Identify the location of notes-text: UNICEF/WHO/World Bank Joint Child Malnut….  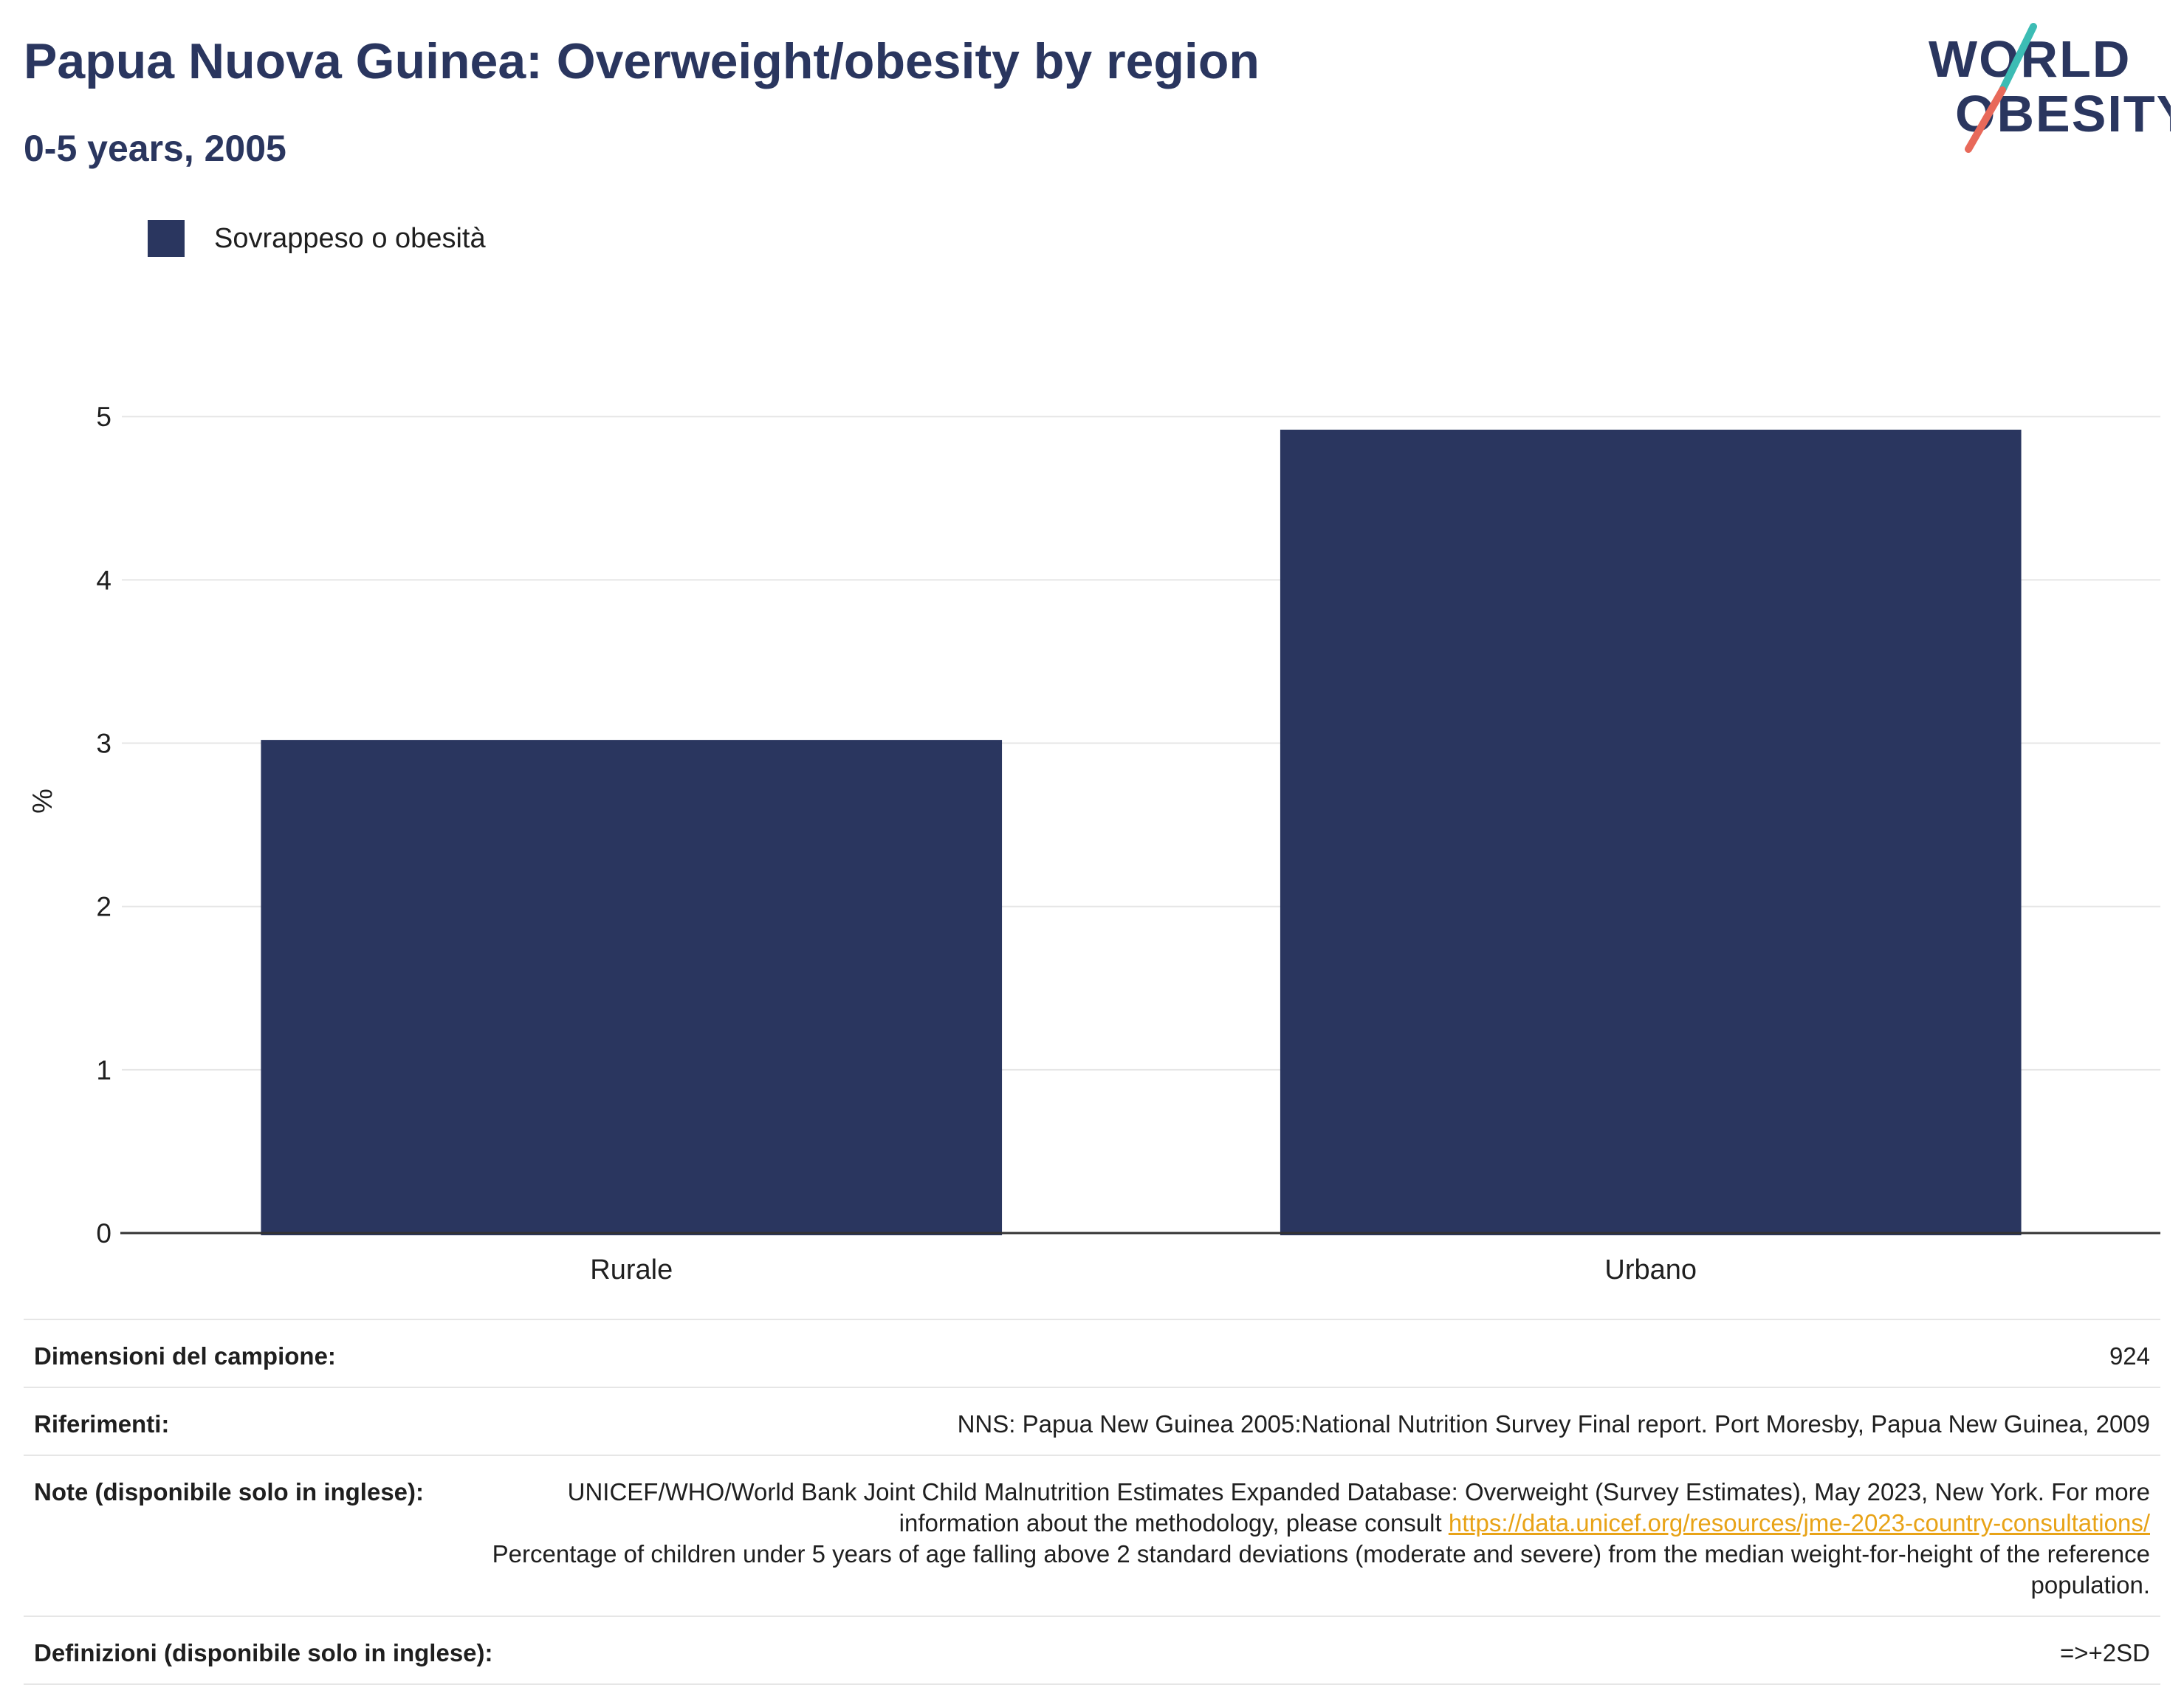
(1359, 1507).